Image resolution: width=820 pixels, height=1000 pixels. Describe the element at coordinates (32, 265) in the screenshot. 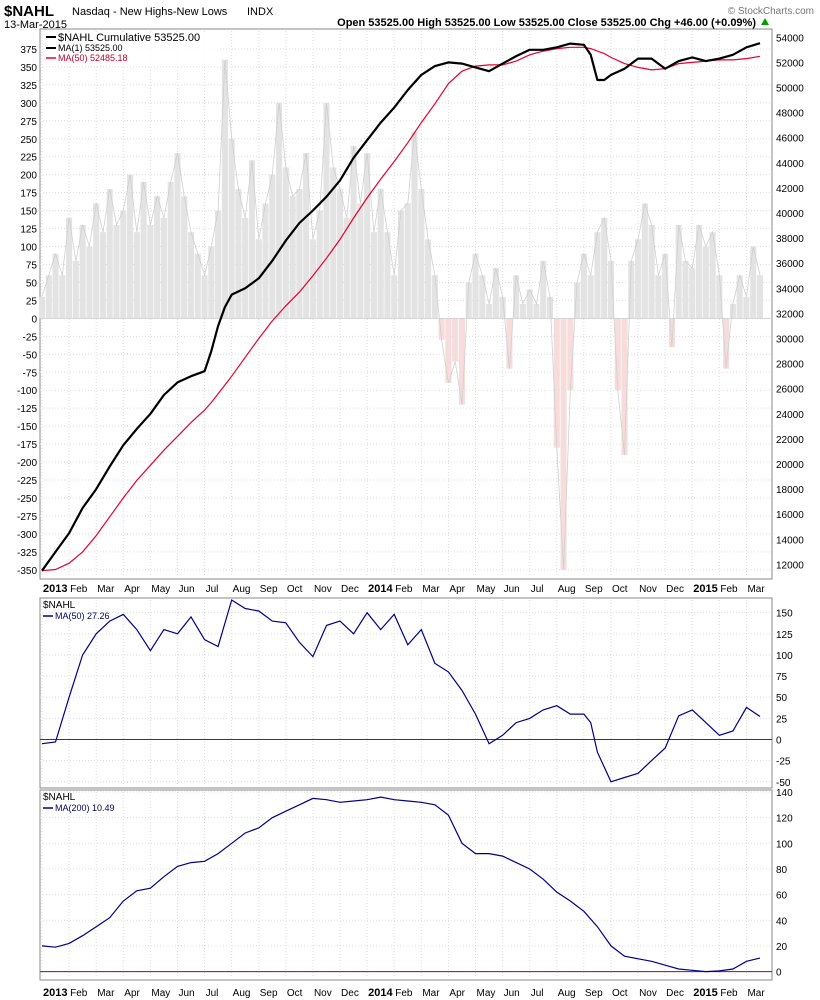

I see `left-axis-tick-label: 75` at that location.